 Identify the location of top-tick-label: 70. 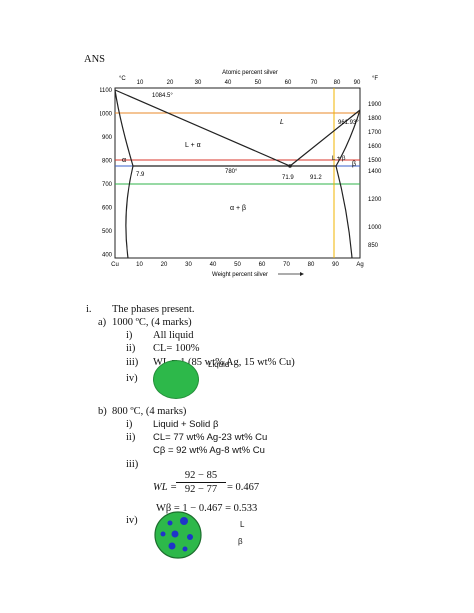
(314, 83).